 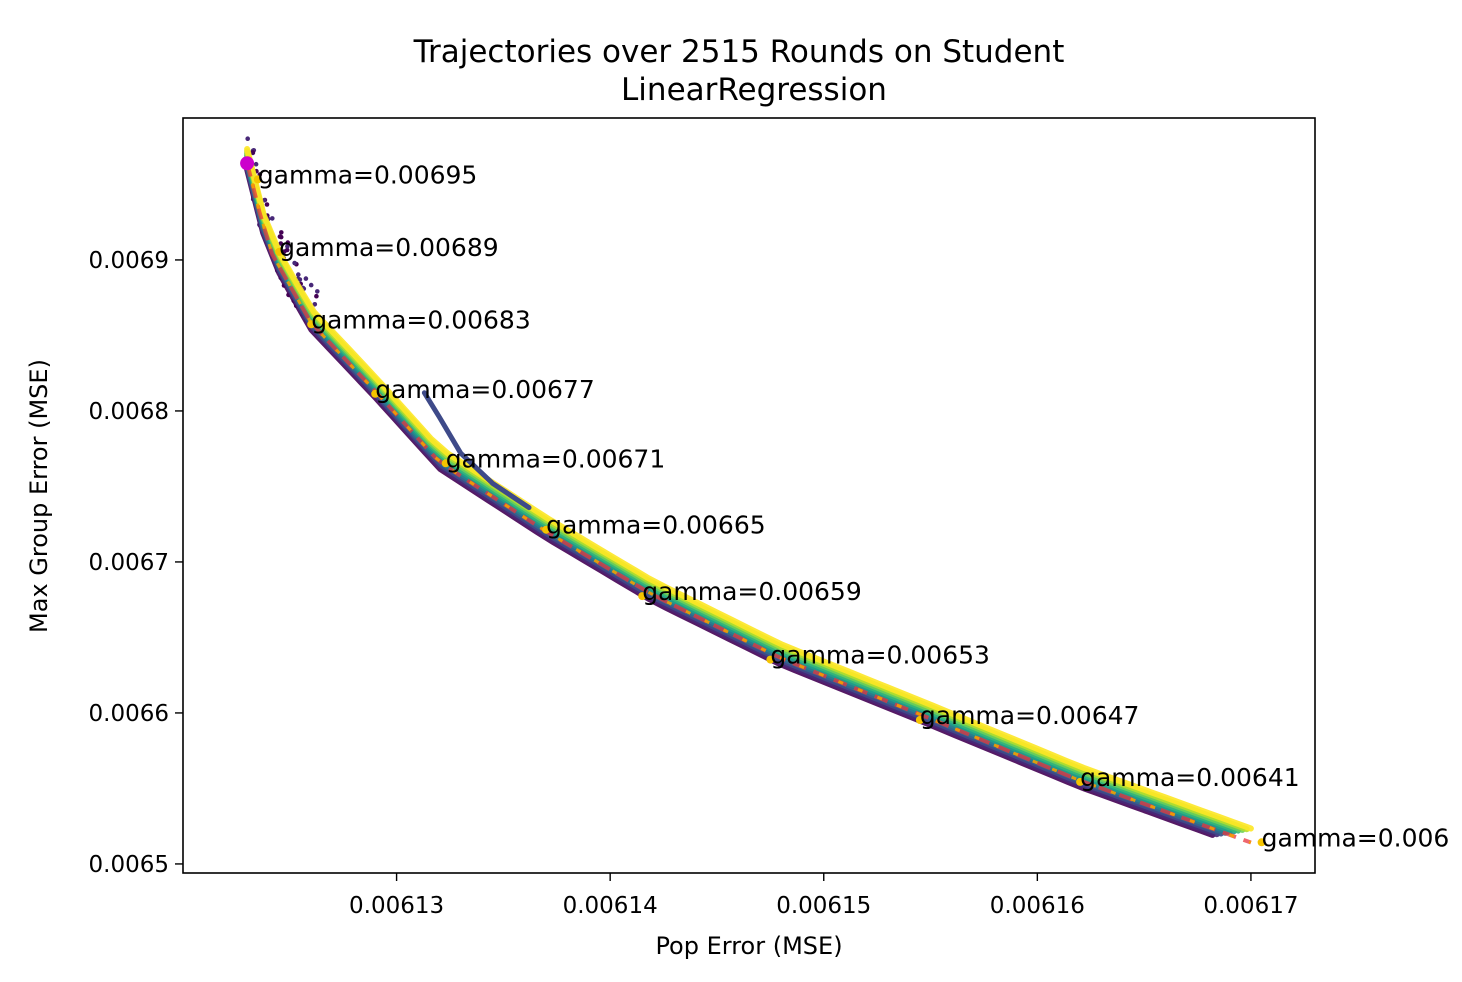 I want to click on gamma-label-5: gamma=0.00671, so click(x=556, y=458).